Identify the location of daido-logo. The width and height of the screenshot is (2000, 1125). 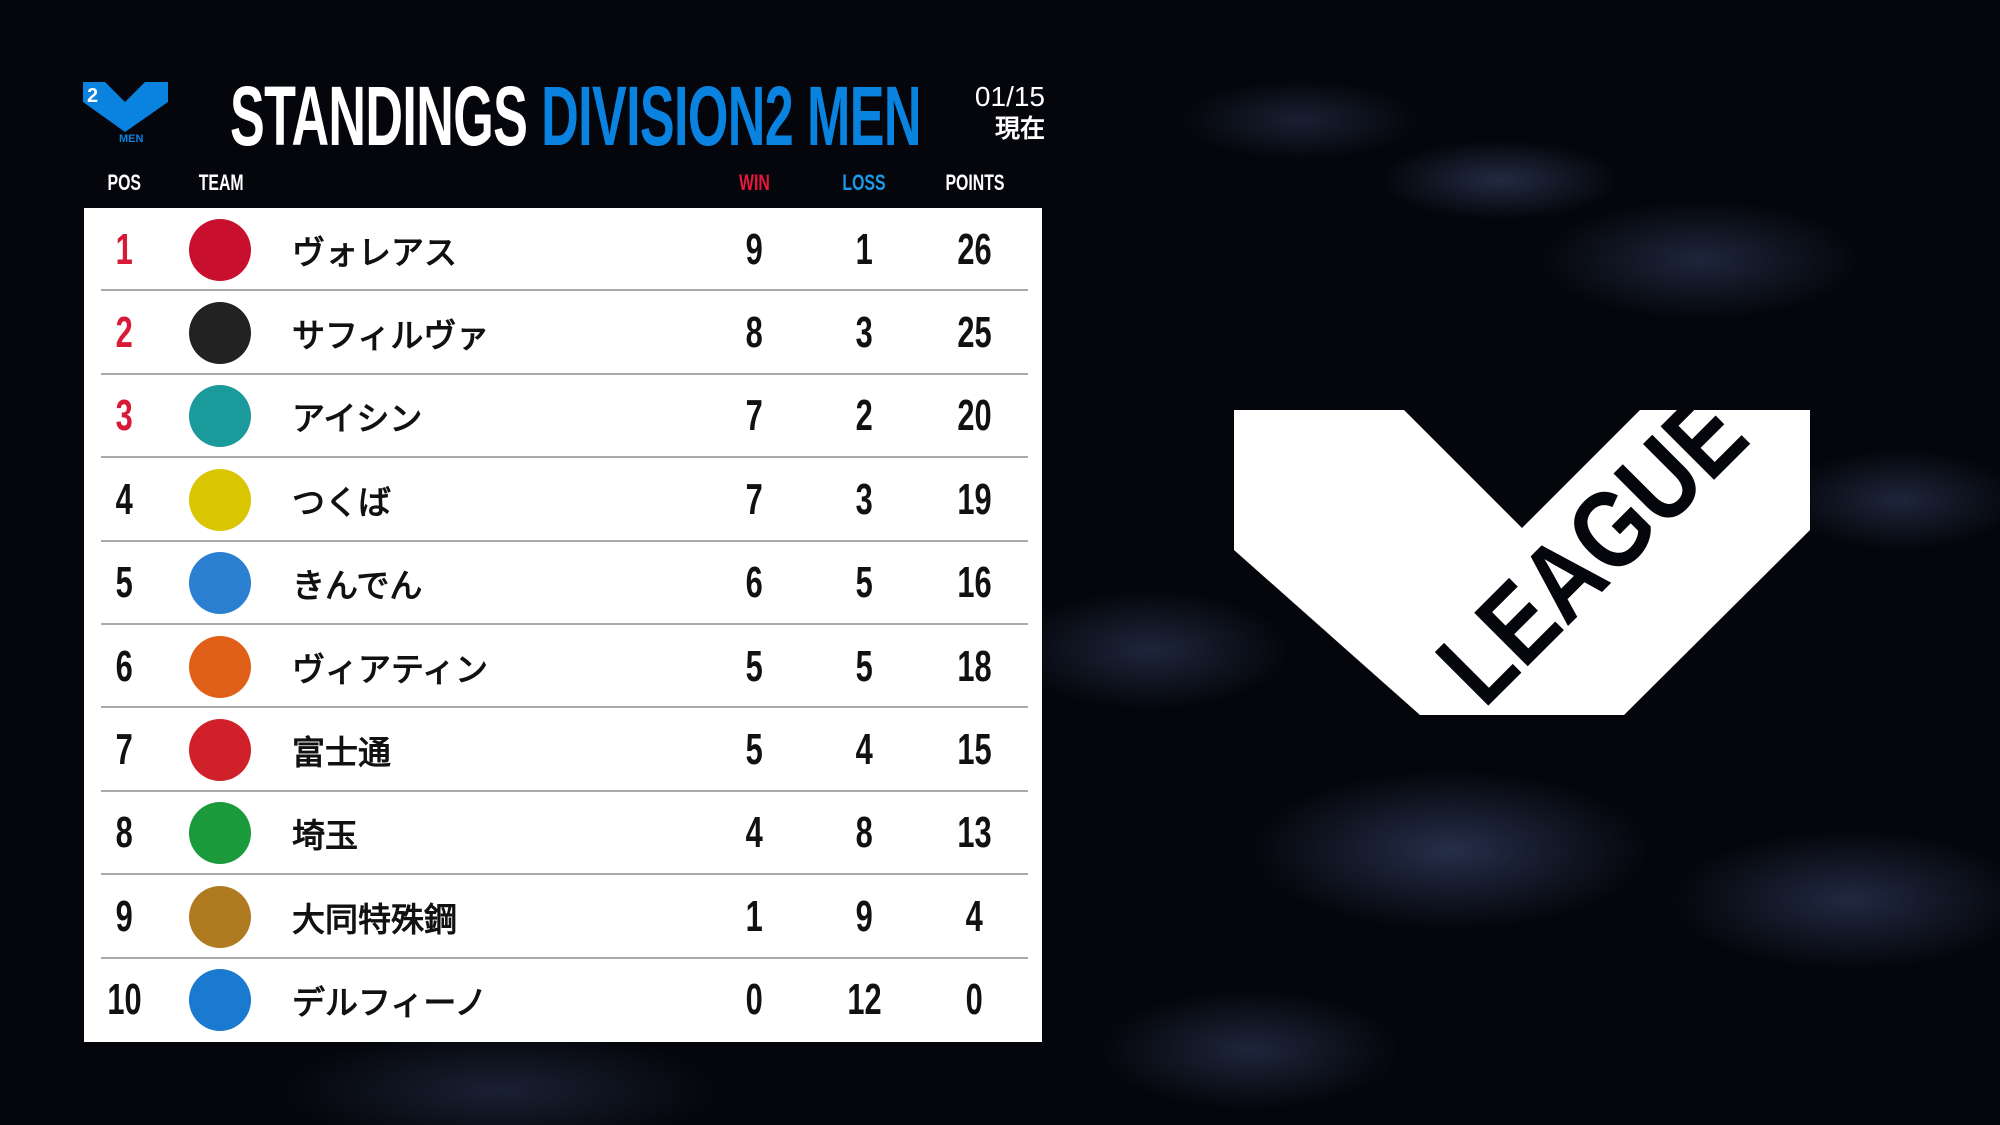
(220, 916).